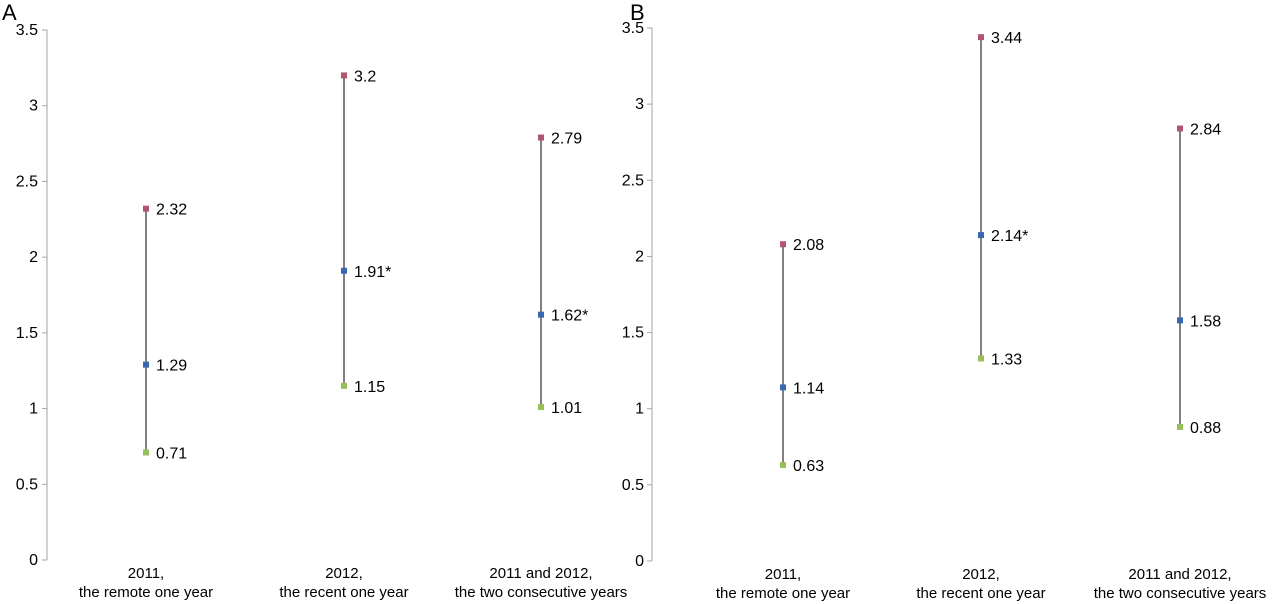 The image size is (1280, 604). What do you see at coordinates (637, 12) in the screenshot?
I see `panel-label: B` at bounding box center [637, 12].